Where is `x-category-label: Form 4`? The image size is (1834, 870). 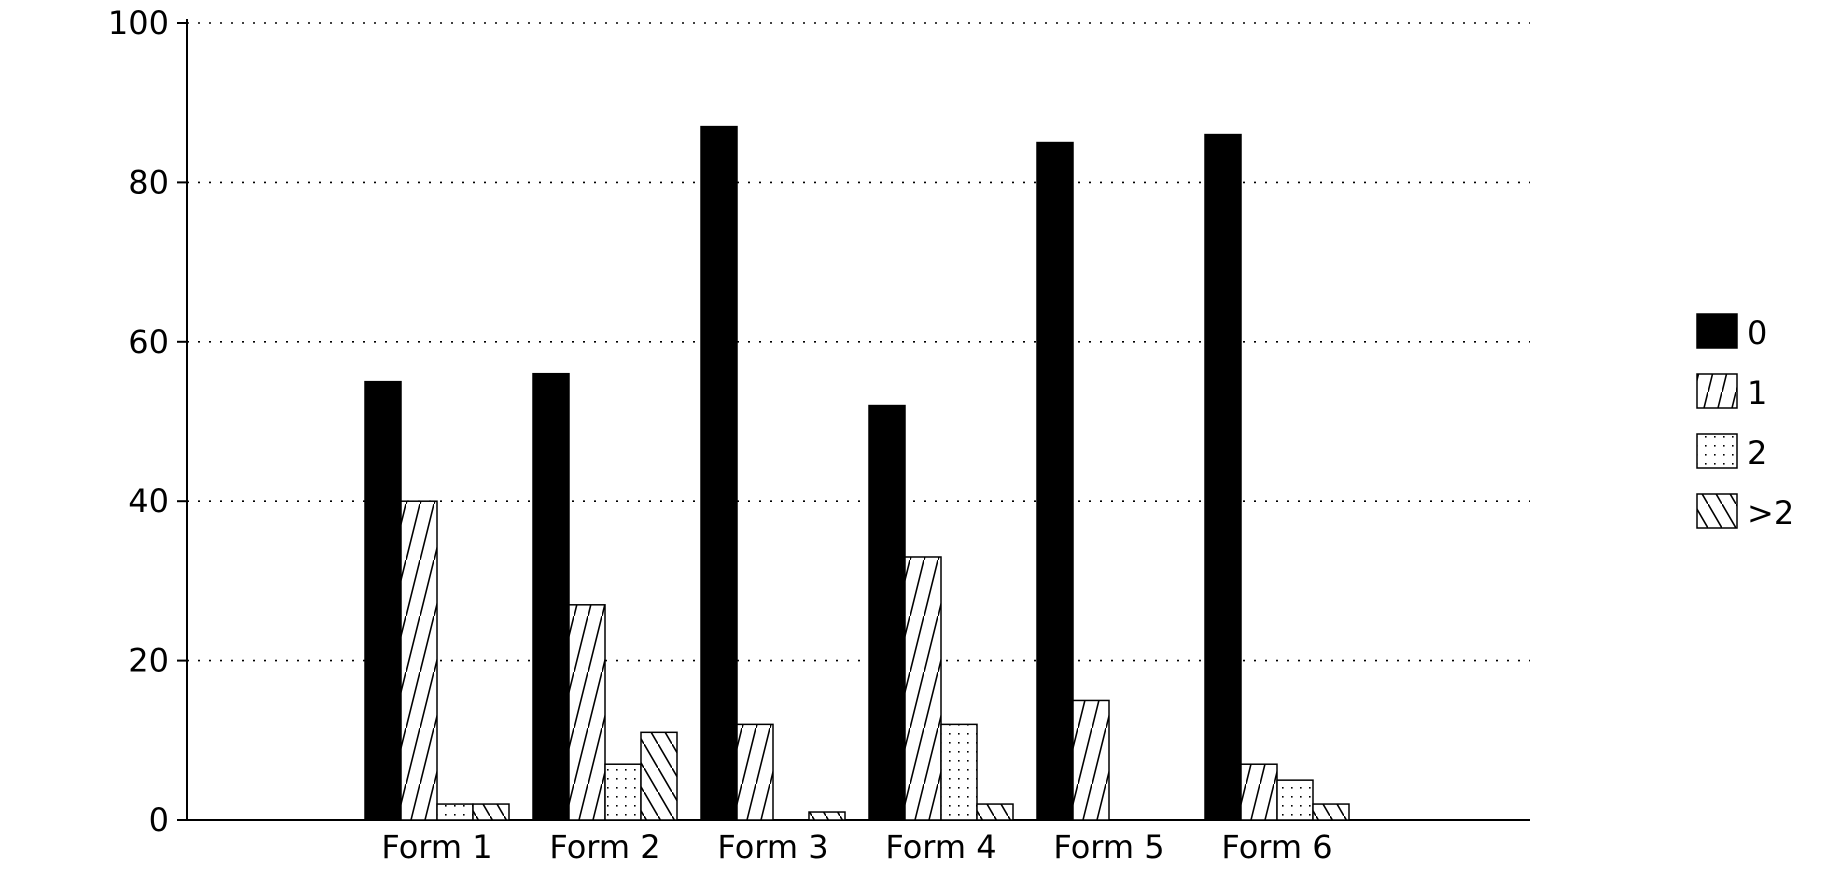 x-category-label: Form 4 is located at coordinates (940, 847).